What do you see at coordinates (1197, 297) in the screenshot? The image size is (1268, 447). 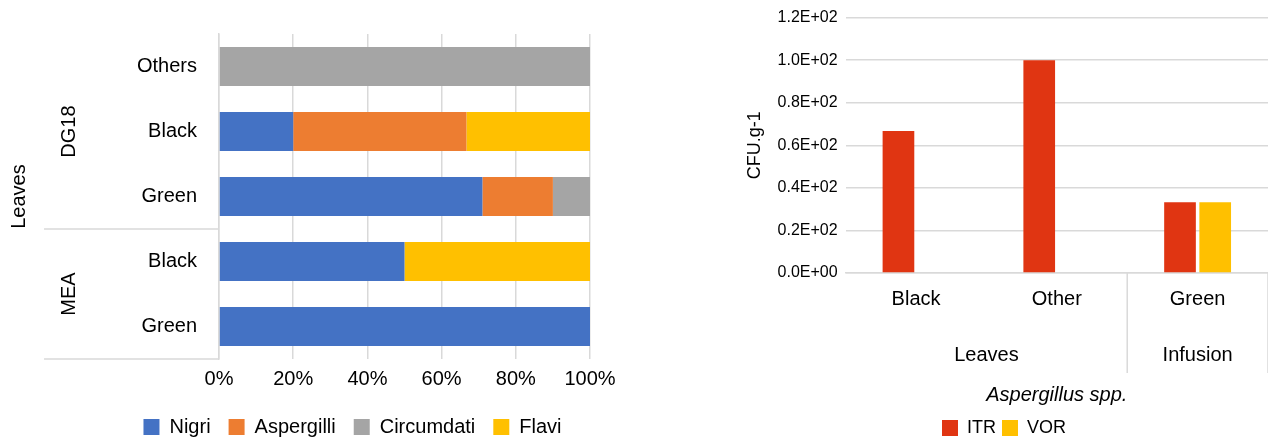 I see `x-tick-label: Green` at bounding box center [1197, 297].